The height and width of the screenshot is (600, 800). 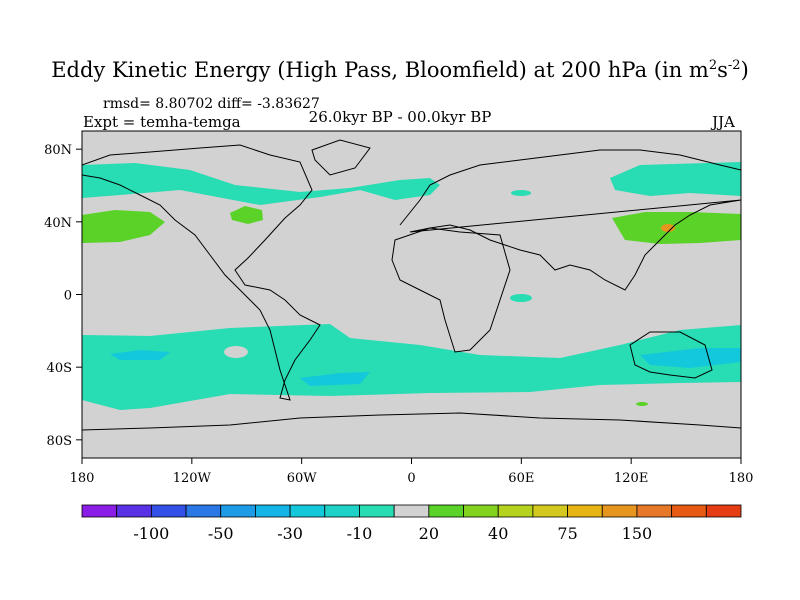 What do you see at coordinates (521, 478) in the screenshot?
I see `lon-label: 60E` at bounding box center [521, 478].